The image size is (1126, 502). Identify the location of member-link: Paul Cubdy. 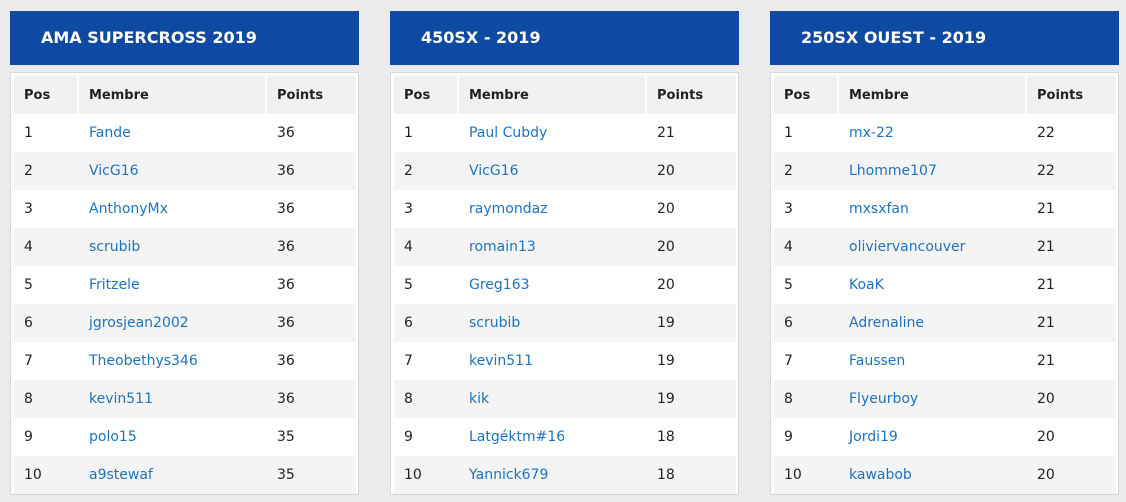
(508, 133).